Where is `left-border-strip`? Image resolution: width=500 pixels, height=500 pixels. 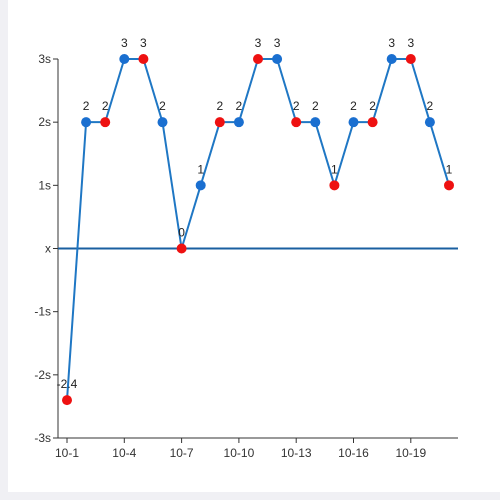
left-border-strip is located at coordinates (4, 250).